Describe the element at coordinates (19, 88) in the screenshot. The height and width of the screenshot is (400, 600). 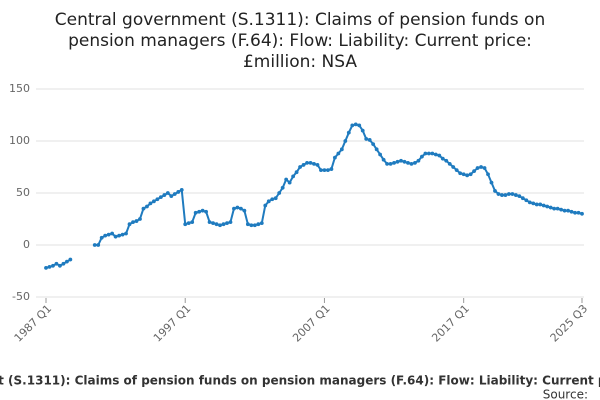
I see `y-tick-label: 150` at that location.